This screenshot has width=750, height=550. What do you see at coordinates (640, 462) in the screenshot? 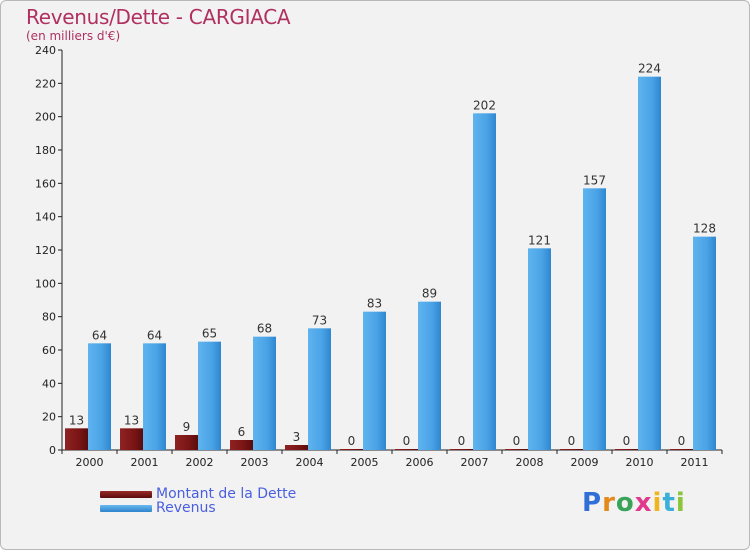
I see `x-tick-label: 2010` at bounding box center [640, 462].